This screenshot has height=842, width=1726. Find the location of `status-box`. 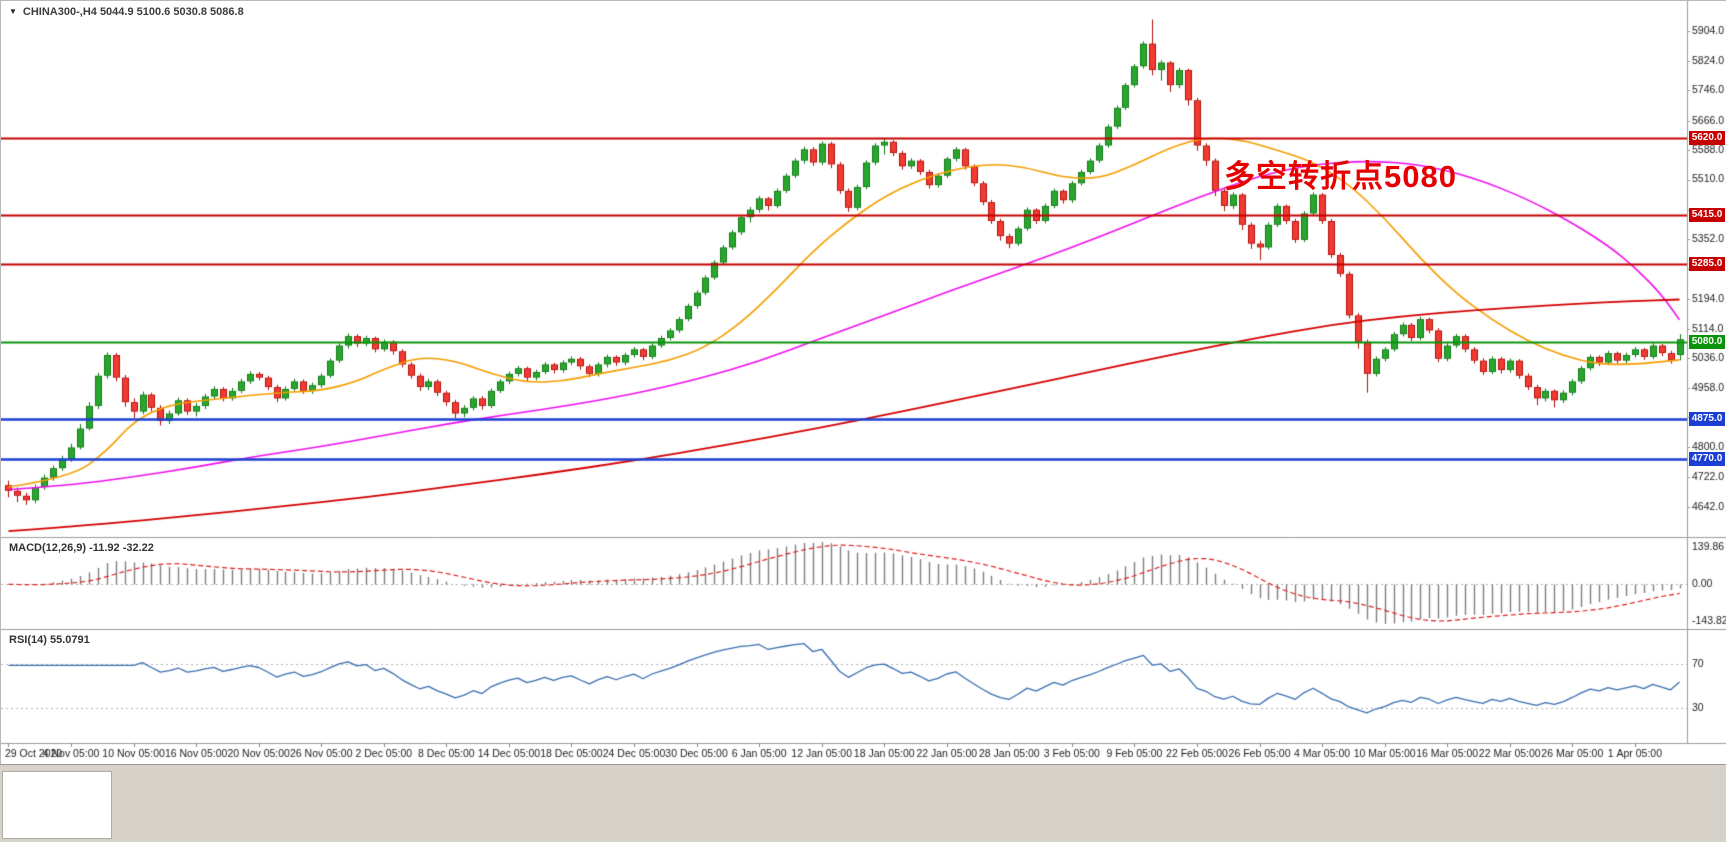

status-box is located at coordinates (57, 805).